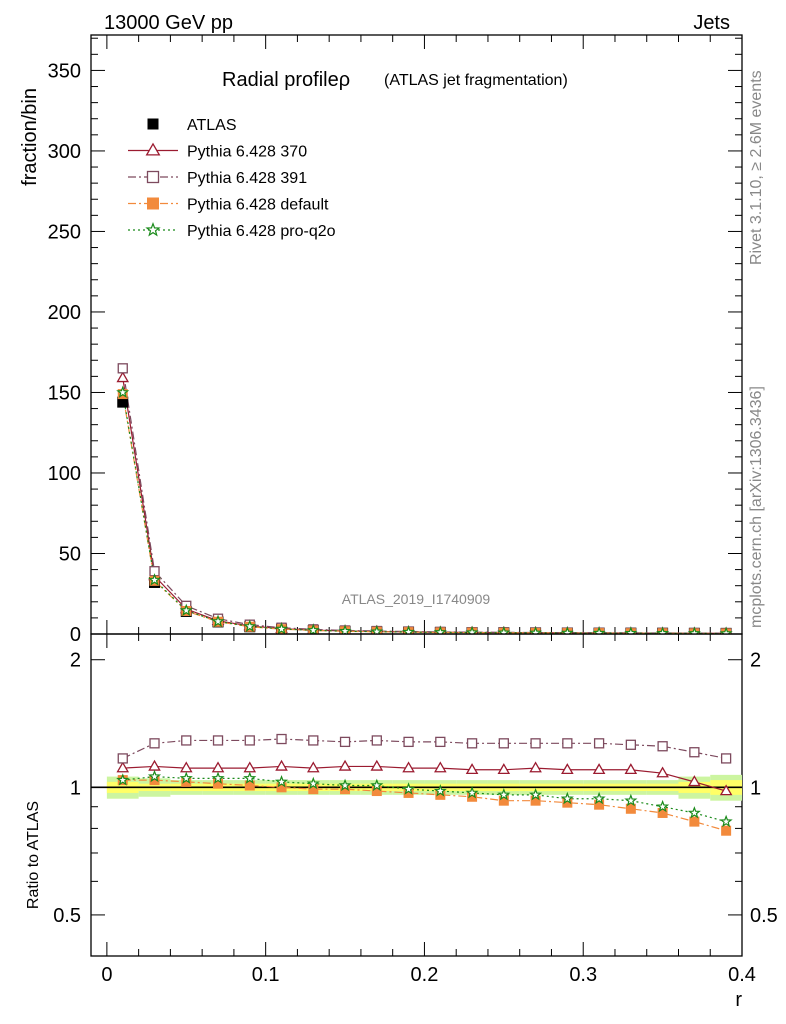 The width and height of the screenshot is (786, 1024). Describe the element at coordinates (583, 975) in the screenshot. I see `x-tick-label: 0.3` at that location.